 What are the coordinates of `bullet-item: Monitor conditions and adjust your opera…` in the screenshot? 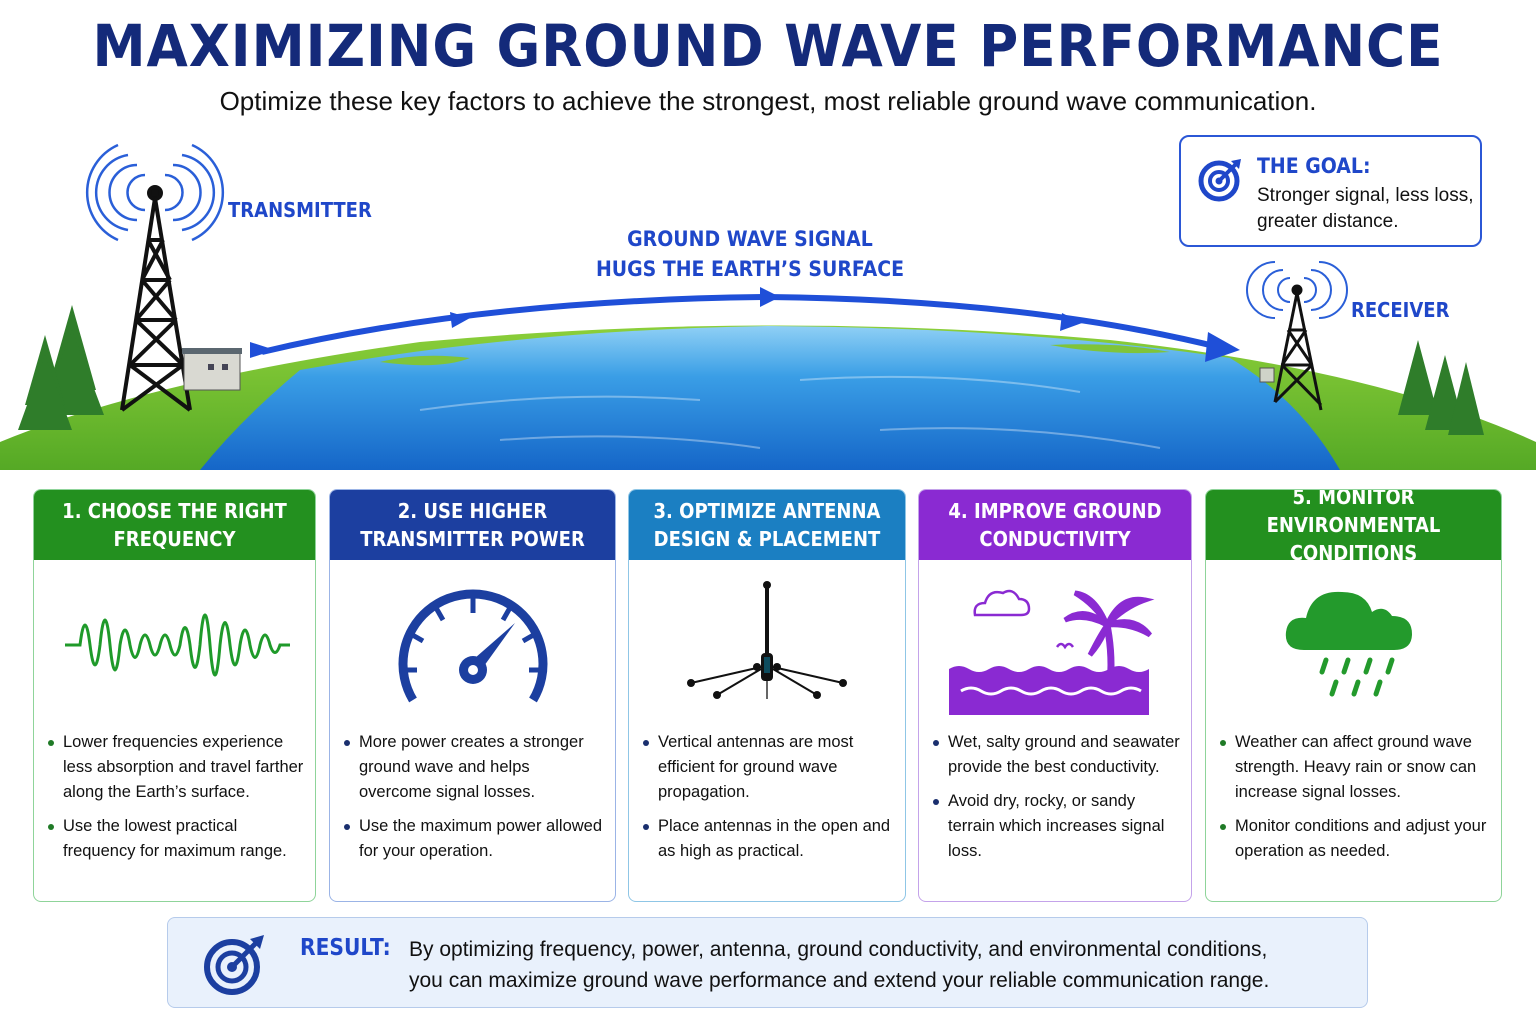 It's located at (1355, 839).